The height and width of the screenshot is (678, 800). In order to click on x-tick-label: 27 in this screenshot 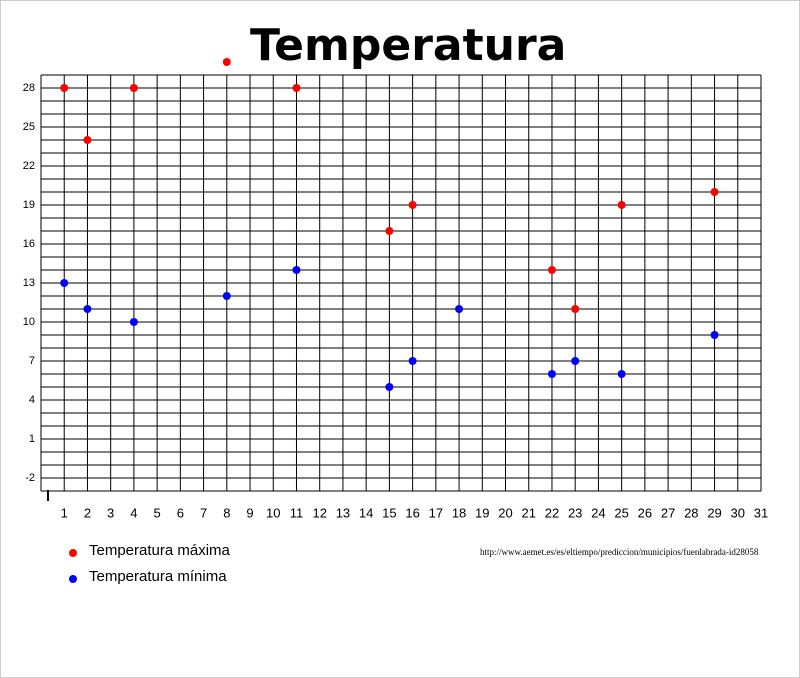, I will do `click(668, 512)`.